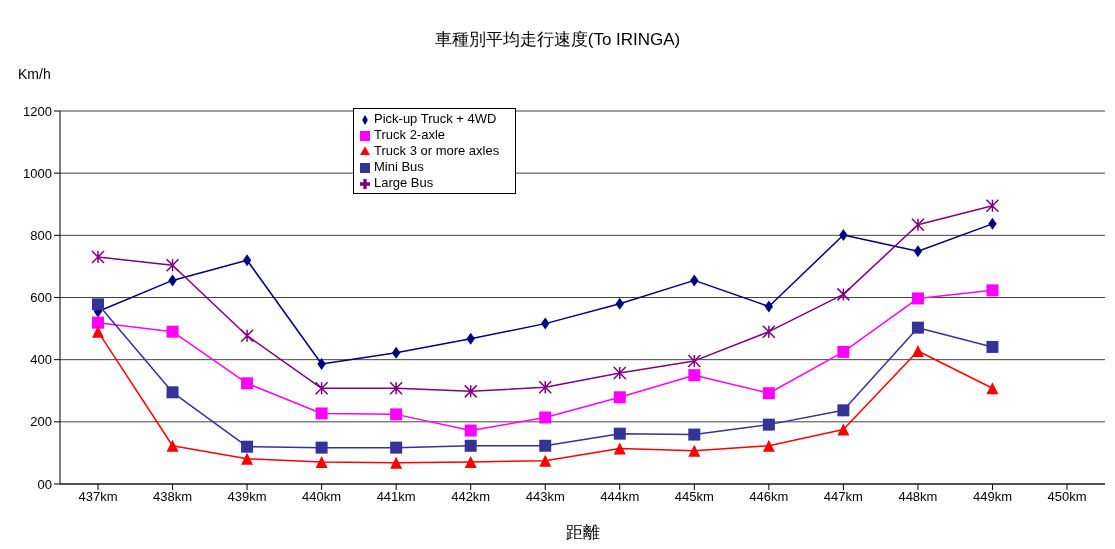 Image resolution: width=1115 pixels, height=549 pixels. What do you see at coordinates (545, 497) in the screenshot?
I see `x-tick-label: 443km` at bounding box center [545, 497].